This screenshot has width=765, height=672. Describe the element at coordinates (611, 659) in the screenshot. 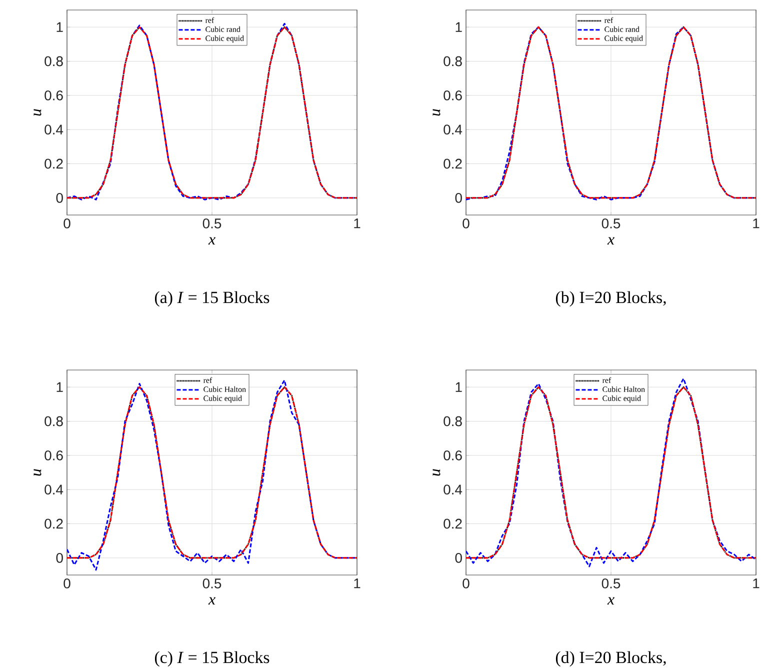

I see `text: (d) I=20 Blocks,` at that location.